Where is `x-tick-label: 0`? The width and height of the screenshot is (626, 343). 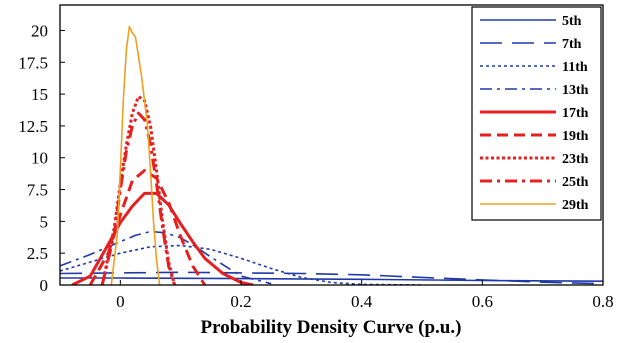 x-tick-label: 0 is located at coordinates (120, 301).